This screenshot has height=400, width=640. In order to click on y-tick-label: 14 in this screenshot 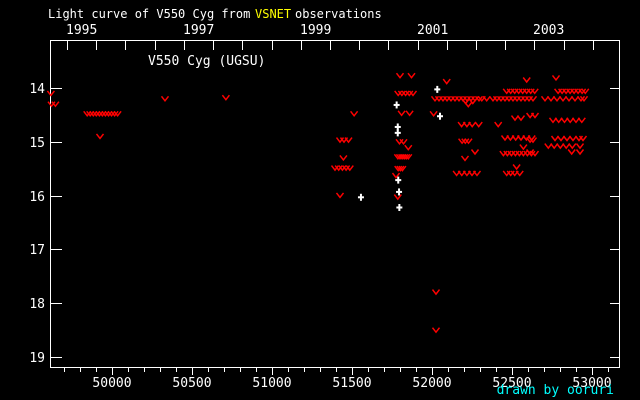, I will do `click(37, 89)`.